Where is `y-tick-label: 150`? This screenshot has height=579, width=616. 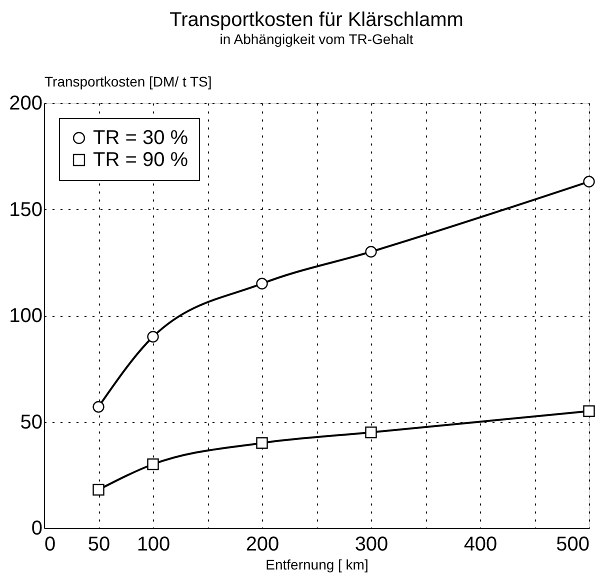 y-tick-label: 150 is located at coordinates (25, 209).